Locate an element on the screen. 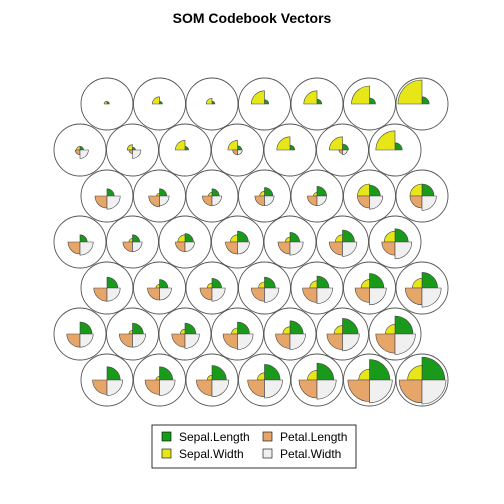 The width and height of the screenshot is (504, 504). unit-r1-c3 is located at coordinates (212, 104).